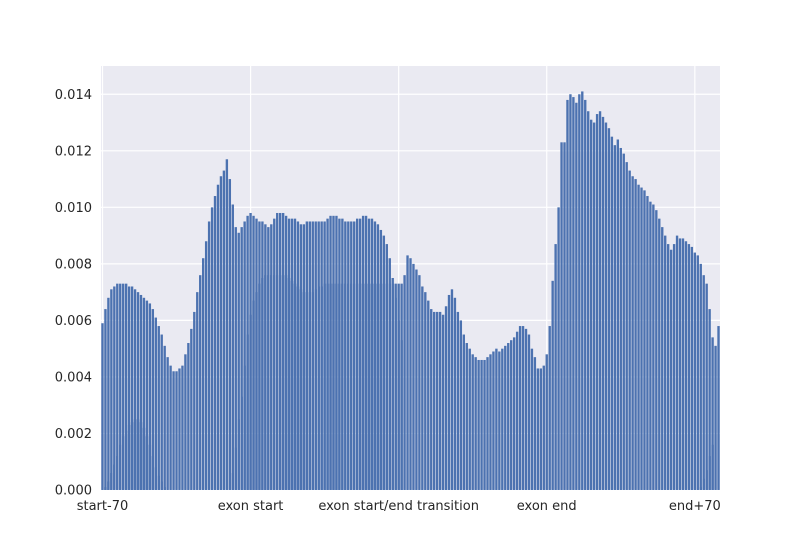 Image resolution: width=800 pixels, height=550 pixels. I want to click on bar-series0-pos200, so click(695, 371).